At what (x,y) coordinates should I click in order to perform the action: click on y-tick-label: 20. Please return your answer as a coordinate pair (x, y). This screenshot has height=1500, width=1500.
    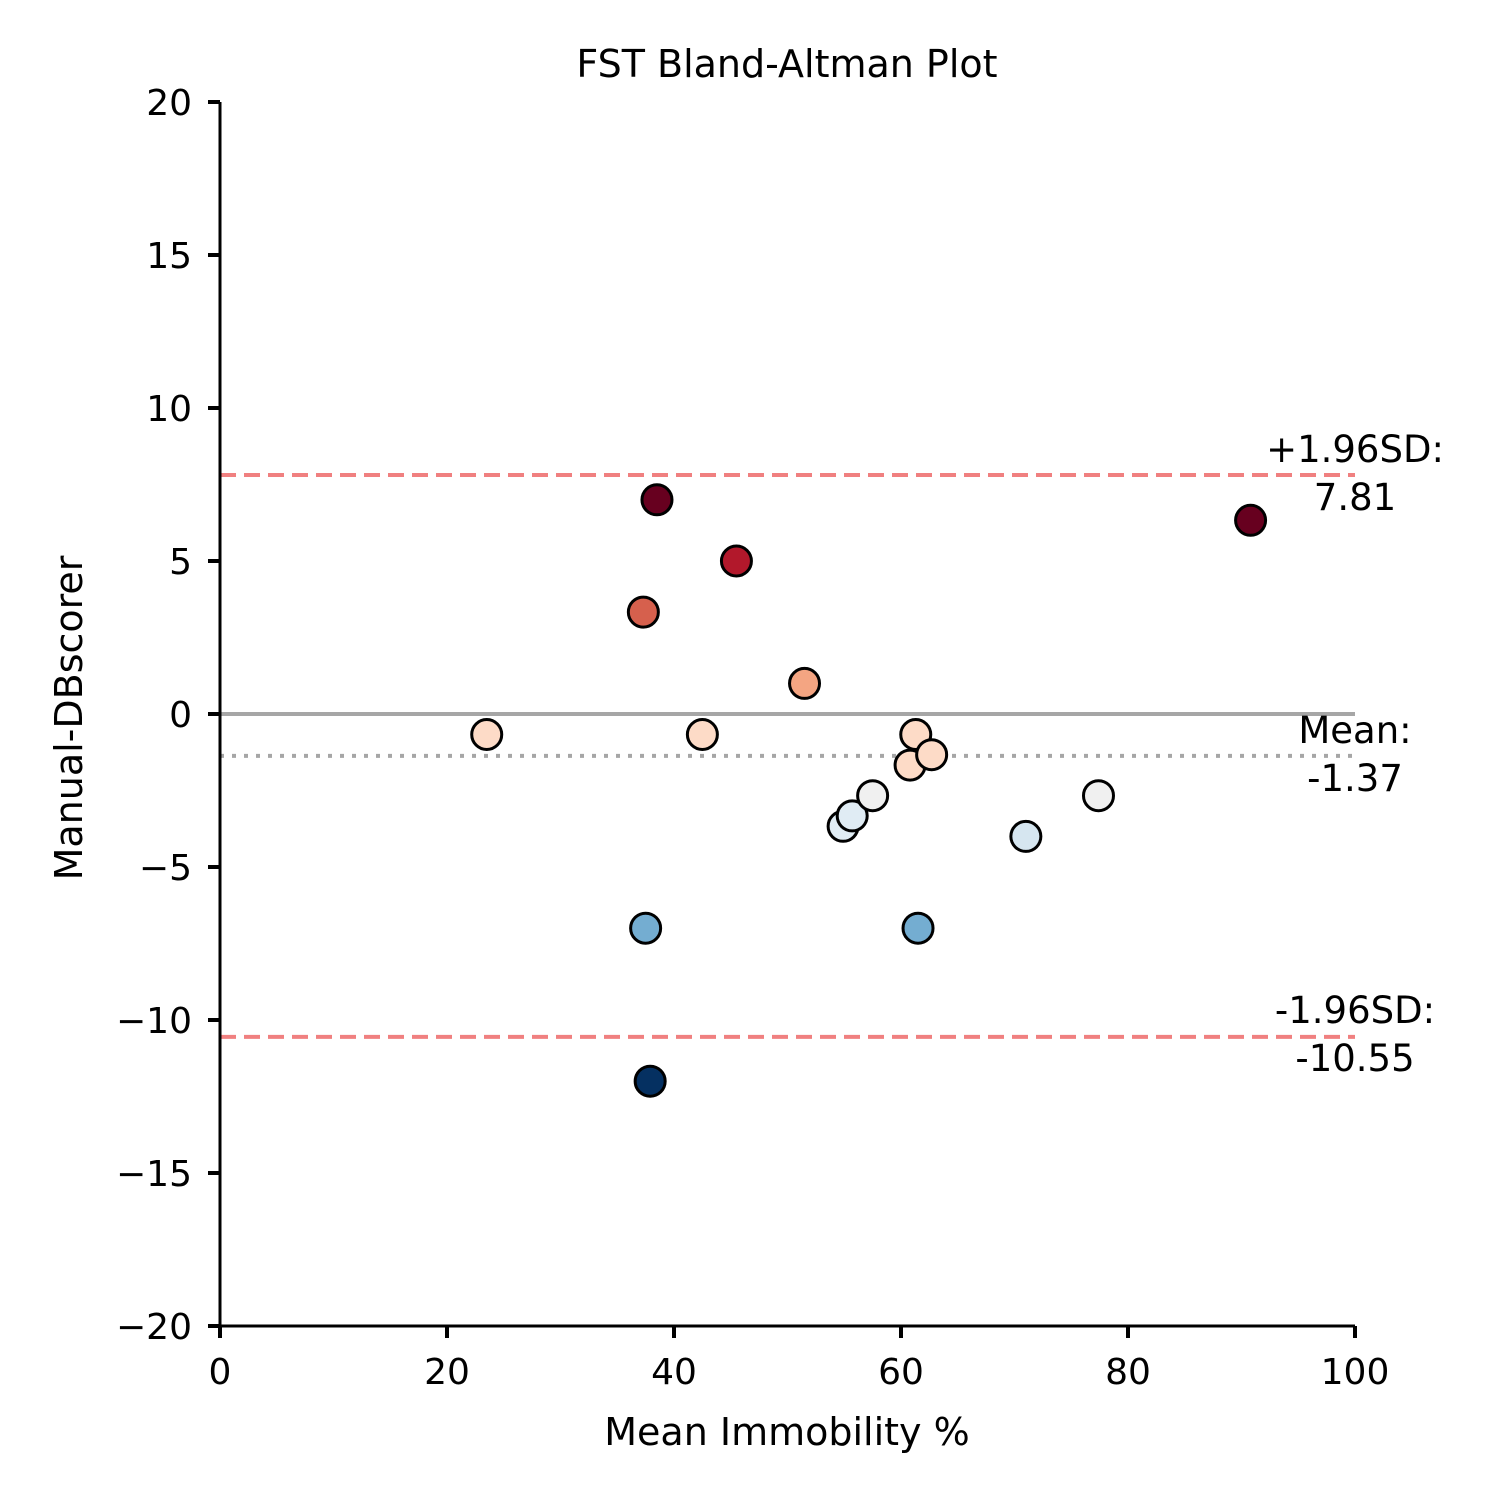
    Looking at the image, I should click on (169, 103).